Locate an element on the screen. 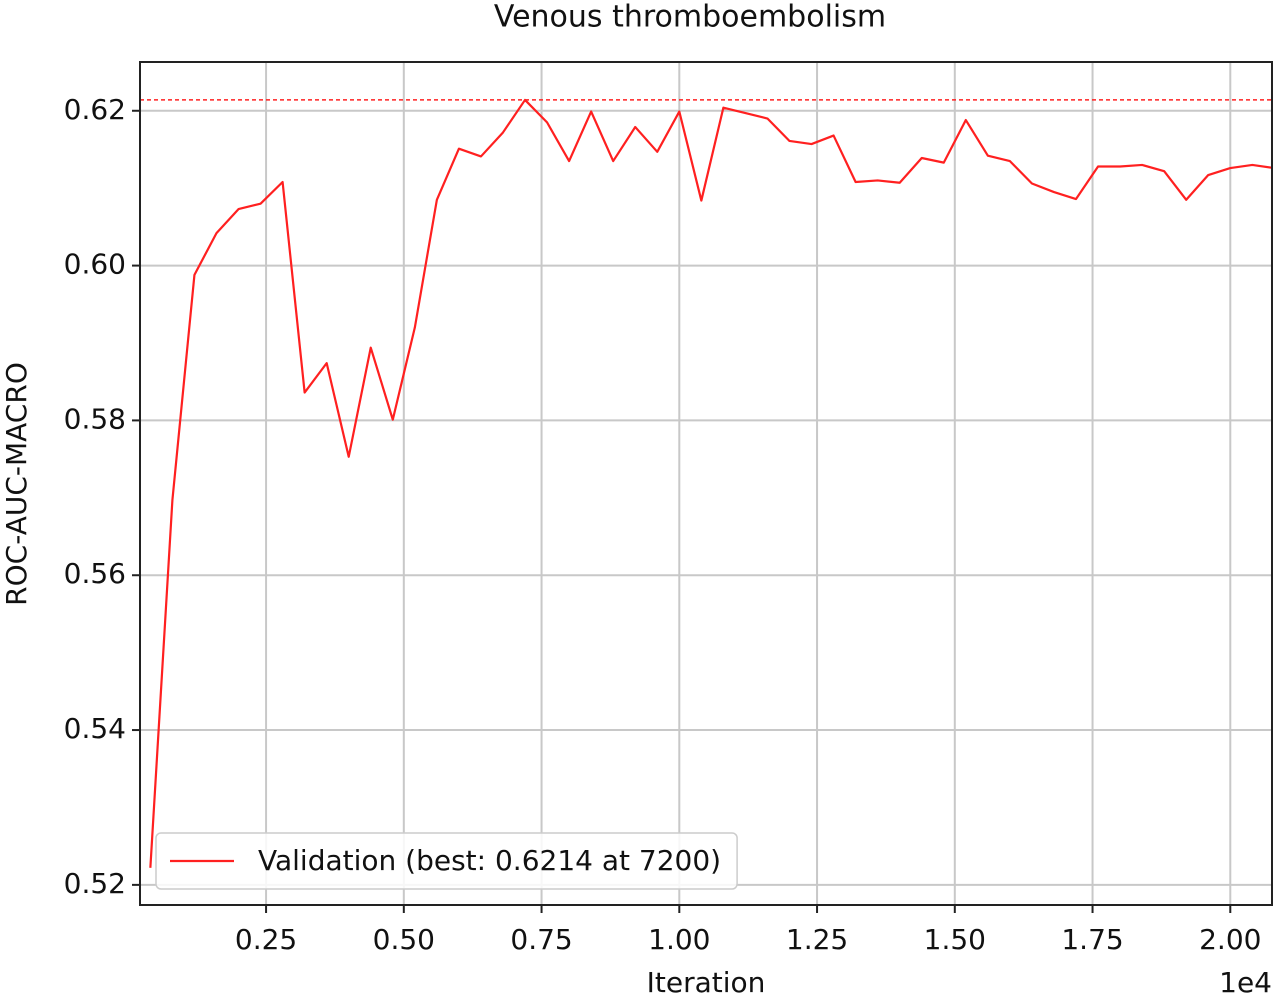  legend-label: Validation (best: 0.6214 at 7200) is located at coordinates (489, 860).